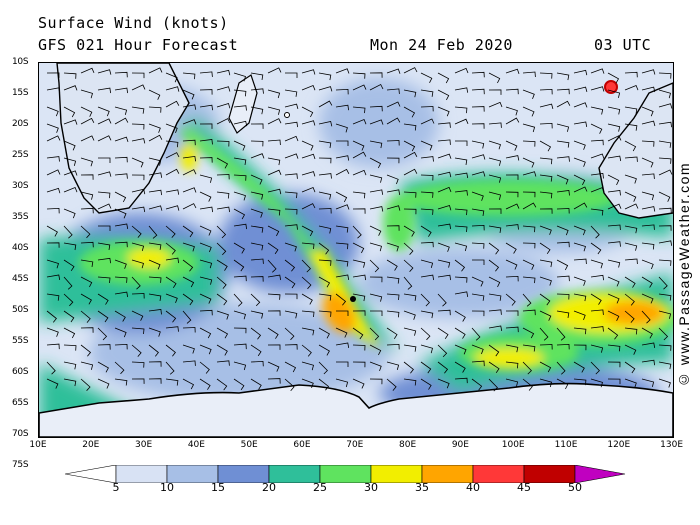  What do you see at coordinates (167, 487) in the screenshot?
I see `colorbar-label: 10` at bounding box center [167, 487].